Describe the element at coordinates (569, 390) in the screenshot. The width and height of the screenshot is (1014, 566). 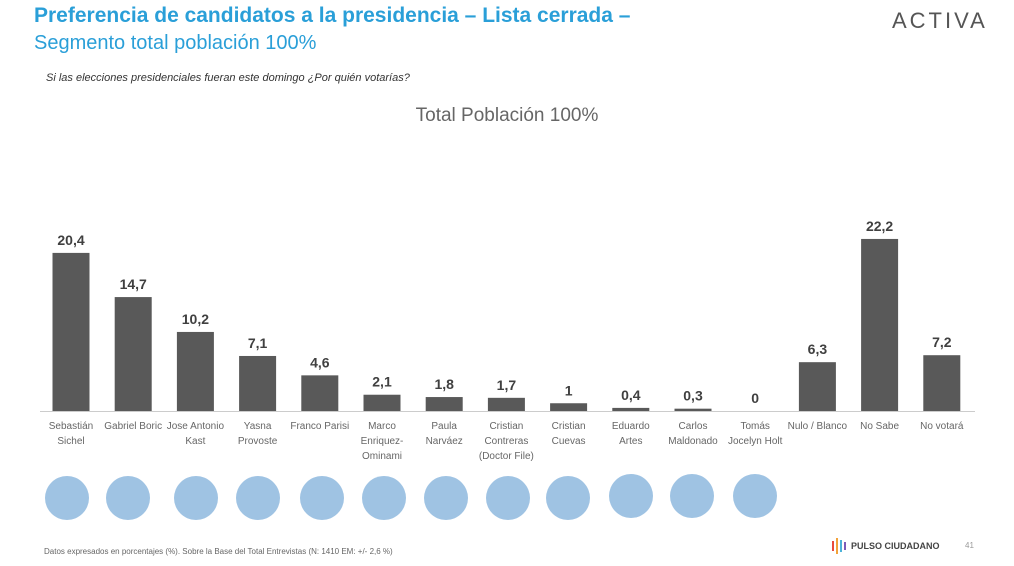
I see `data-label: 1` at that location.